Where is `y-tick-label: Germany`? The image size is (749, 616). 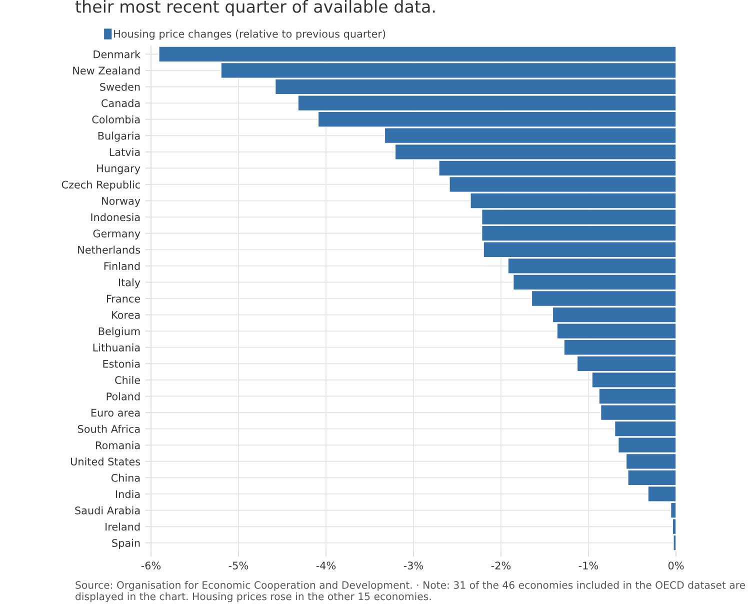
y-tick-label: Germany is located at coordinates (116, 235).